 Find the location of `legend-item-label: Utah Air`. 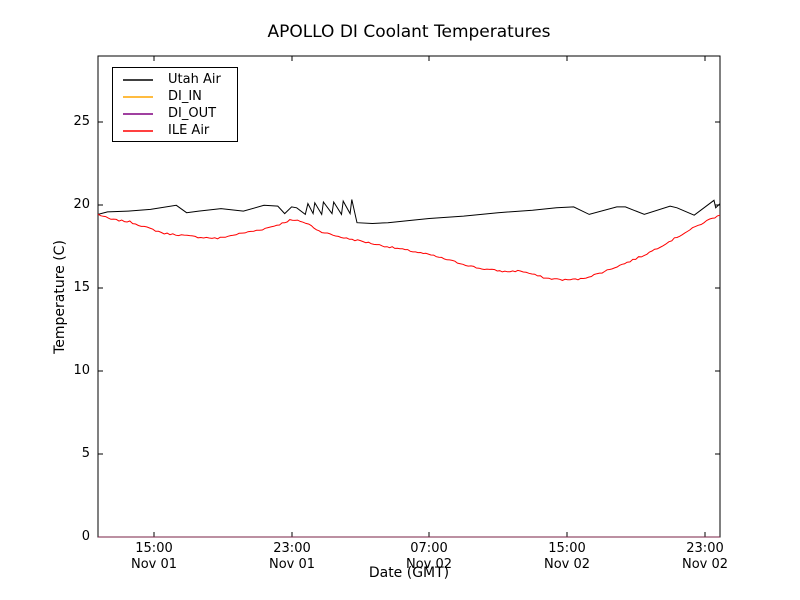

legend-item-label: Utah Air is located at coordinates (194, 79).